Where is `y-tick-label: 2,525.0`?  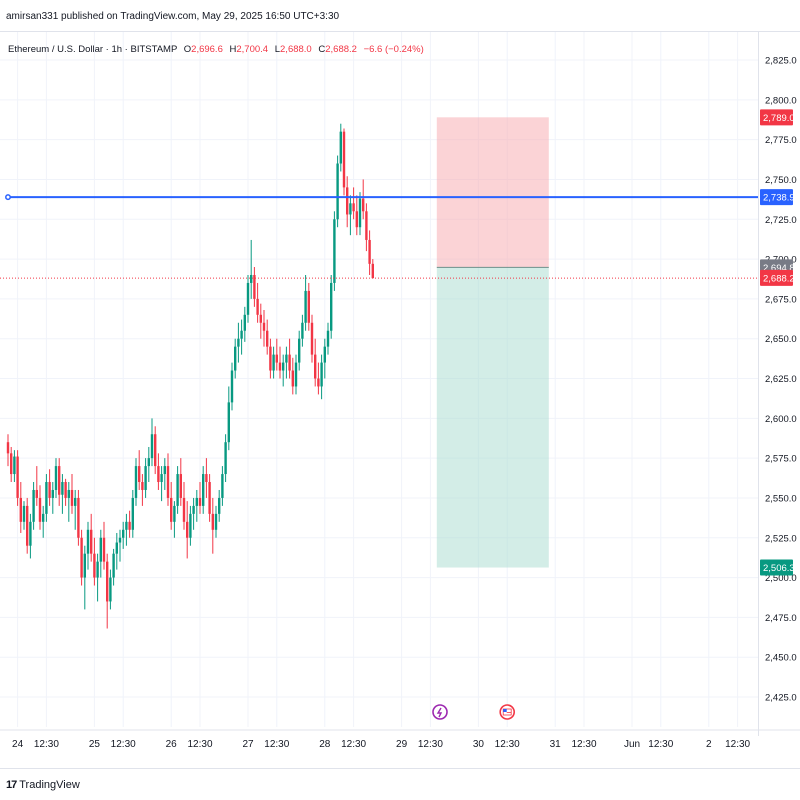 y-tick-label: 2,525.0 is located at coordinates (781, 538).